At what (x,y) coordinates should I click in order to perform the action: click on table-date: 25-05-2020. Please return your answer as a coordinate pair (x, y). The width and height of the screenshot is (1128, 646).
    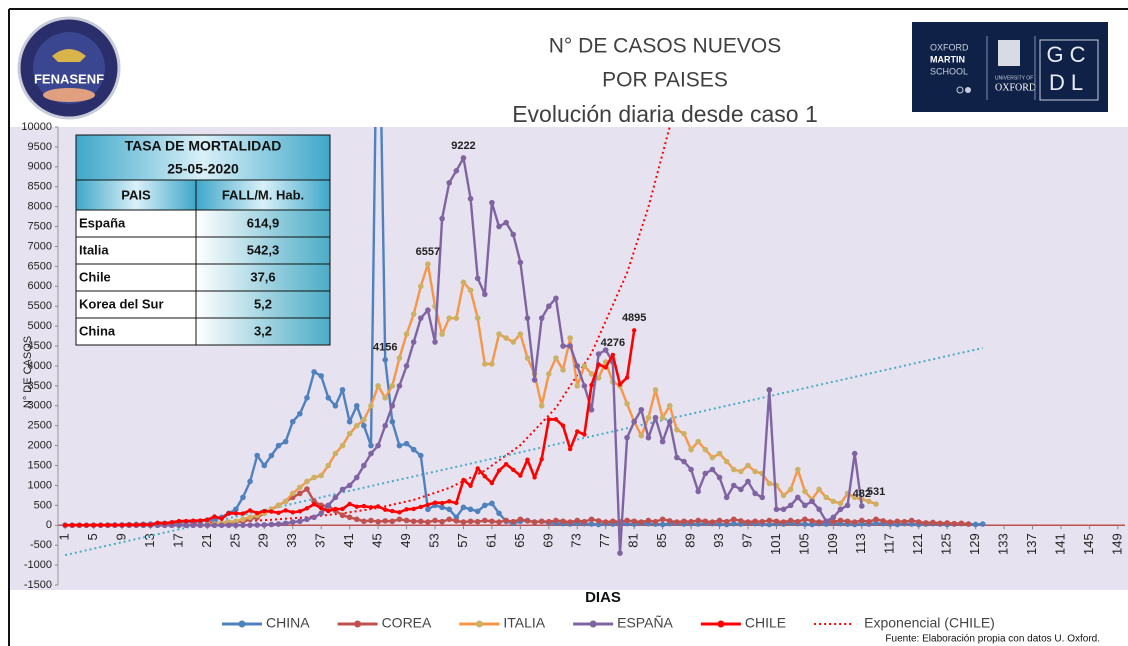
    Looking at the image, I should click on (203, 169).